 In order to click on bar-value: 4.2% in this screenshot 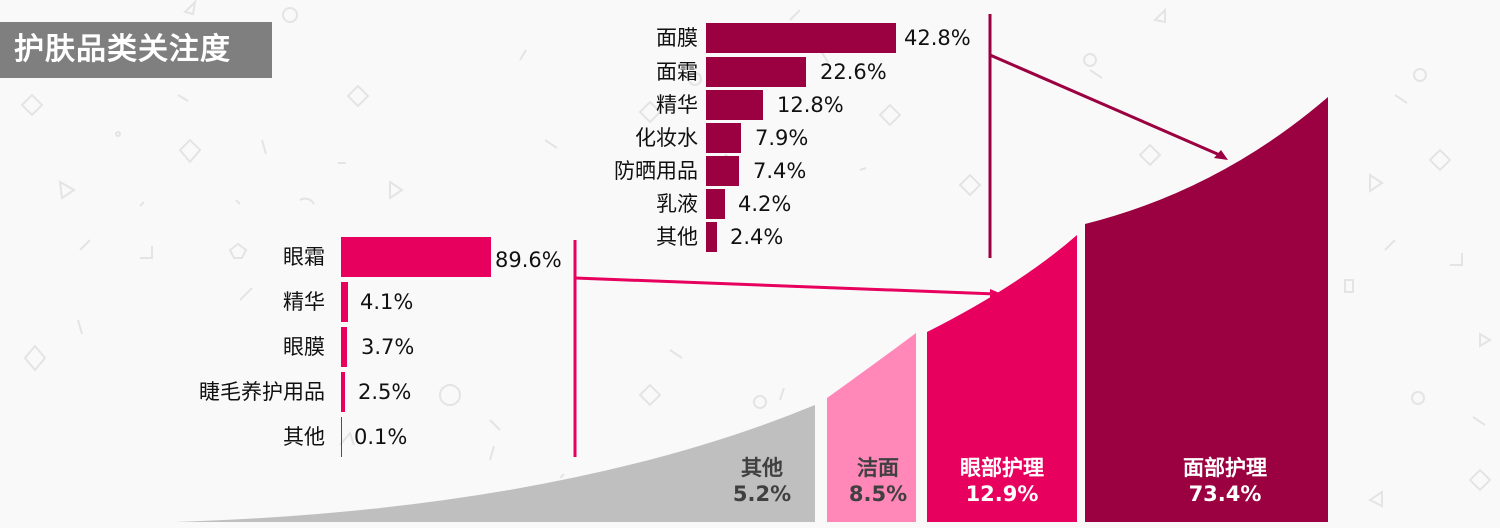, I will do `click(765, 204)`.